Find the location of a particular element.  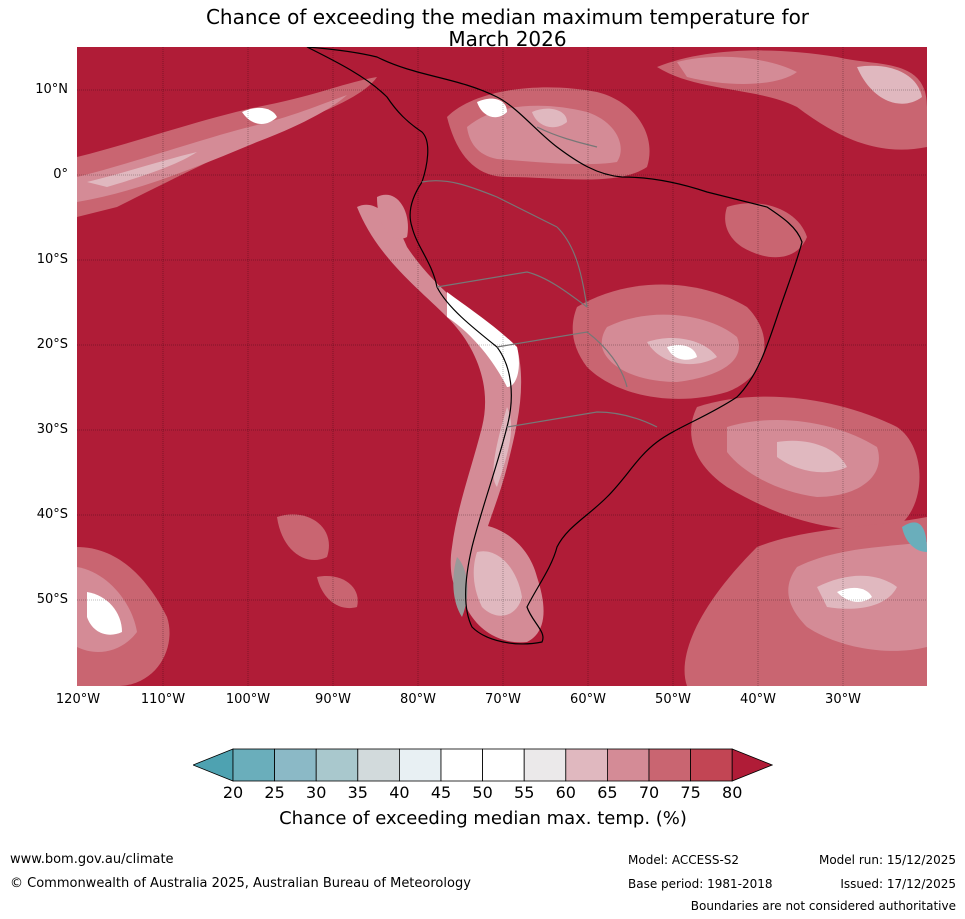

footer-website: www.bom.gov.au/climate is located at coordinates (92, 859).